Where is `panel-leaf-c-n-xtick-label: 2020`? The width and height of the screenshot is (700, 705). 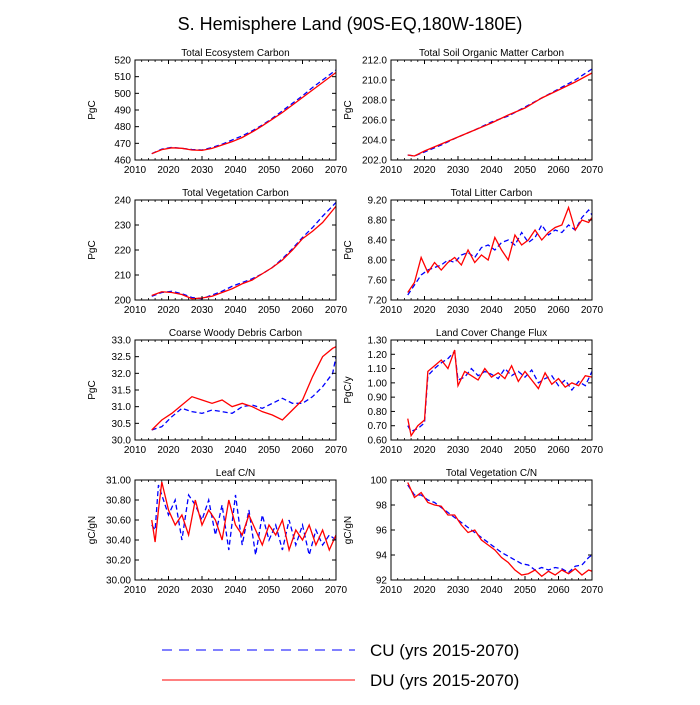 panel-leaf-c-n-xtick-label: 2020 is located at coordinates (168, 590).